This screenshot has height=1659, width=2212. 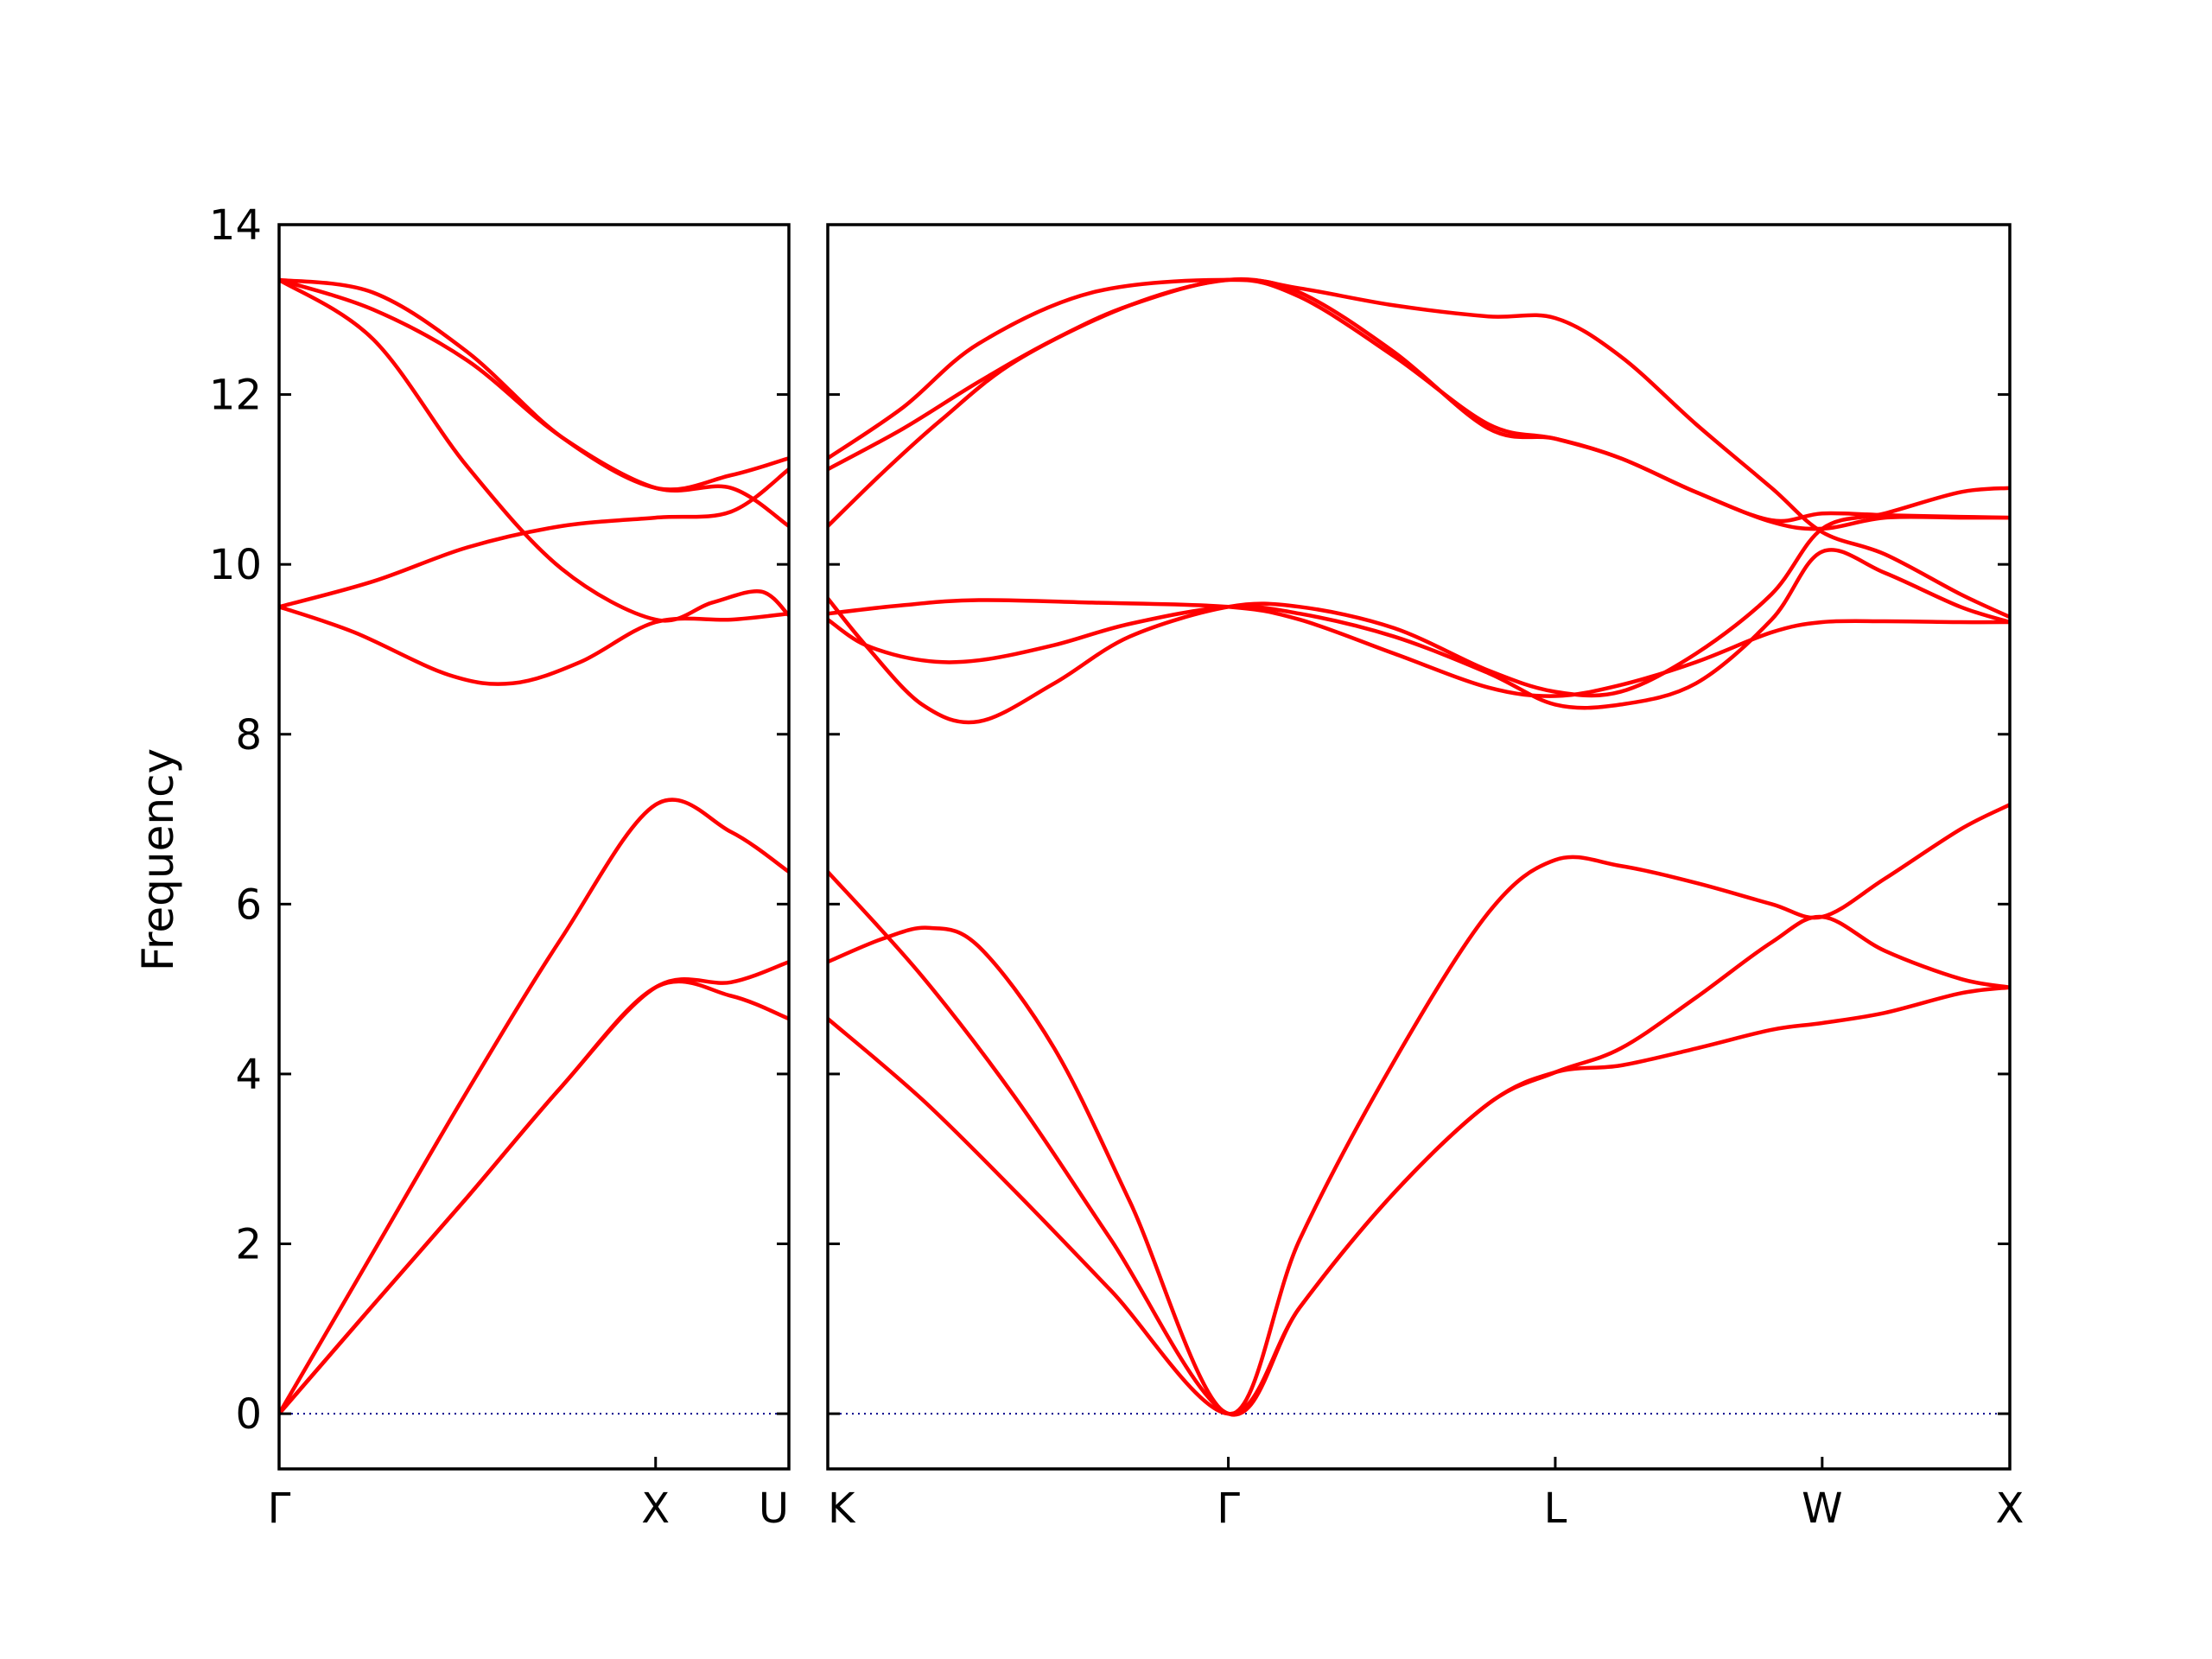 I want to click on x-tick-label-L: L, so click(x=1555, y=1508).